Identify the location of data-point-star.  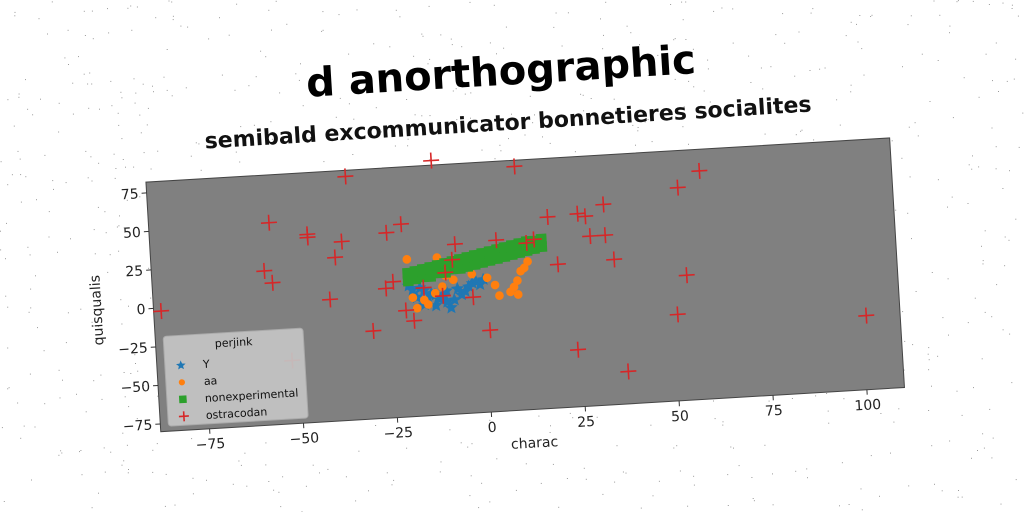
(446, 290).